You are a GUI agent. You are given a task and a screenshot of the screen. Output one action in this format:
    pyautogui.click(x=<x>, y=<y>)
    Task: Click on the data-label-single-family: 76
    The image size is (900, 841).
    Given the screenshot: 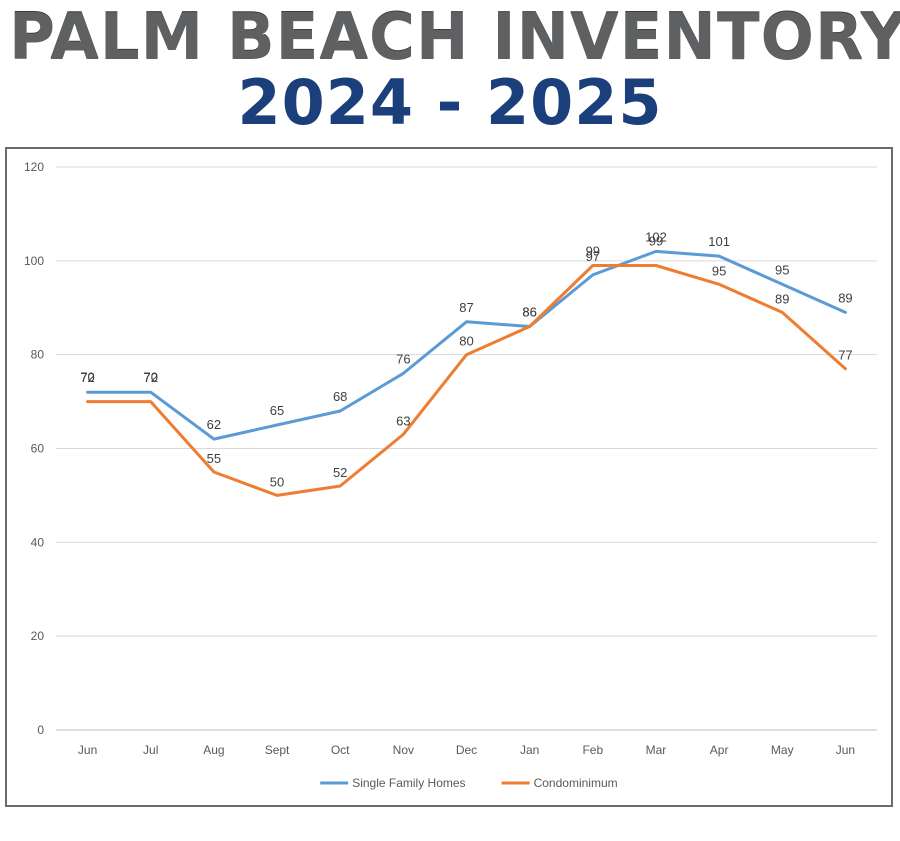 What is the action you would take?
    pyautogui.click(x=403, y=358)
    